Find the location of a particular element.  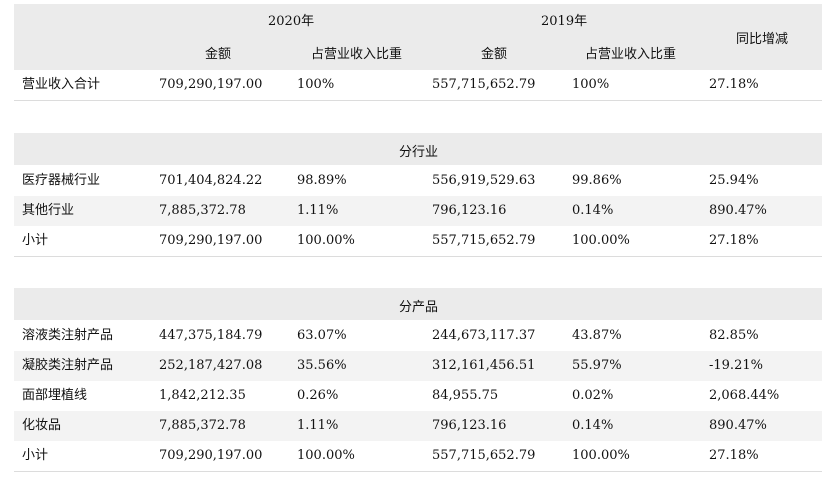

cell-ratio-2020: 63.07% is located at coordinates (322, 335).